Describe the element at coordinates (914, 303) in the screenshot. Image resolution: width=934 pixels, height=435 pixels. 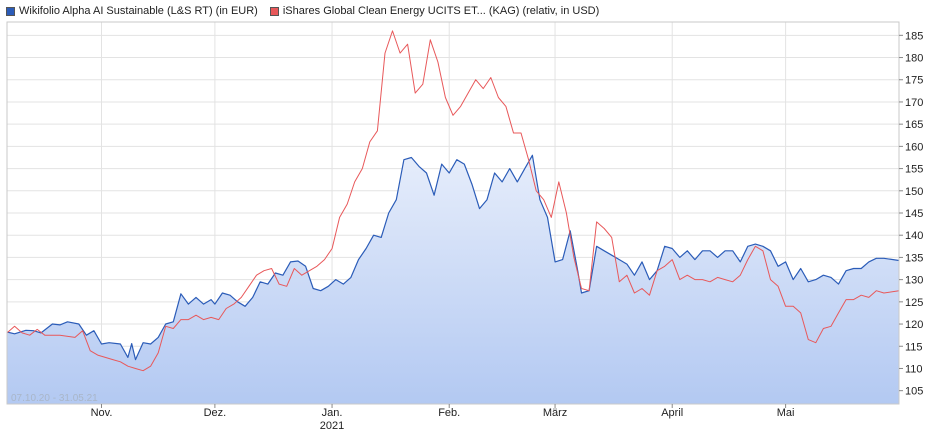
I see `y-tick-label: 125` at that location.